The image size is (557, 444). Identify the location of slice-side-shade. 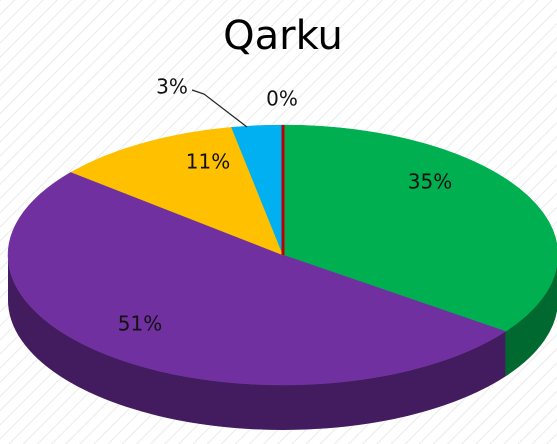
(531, 321).